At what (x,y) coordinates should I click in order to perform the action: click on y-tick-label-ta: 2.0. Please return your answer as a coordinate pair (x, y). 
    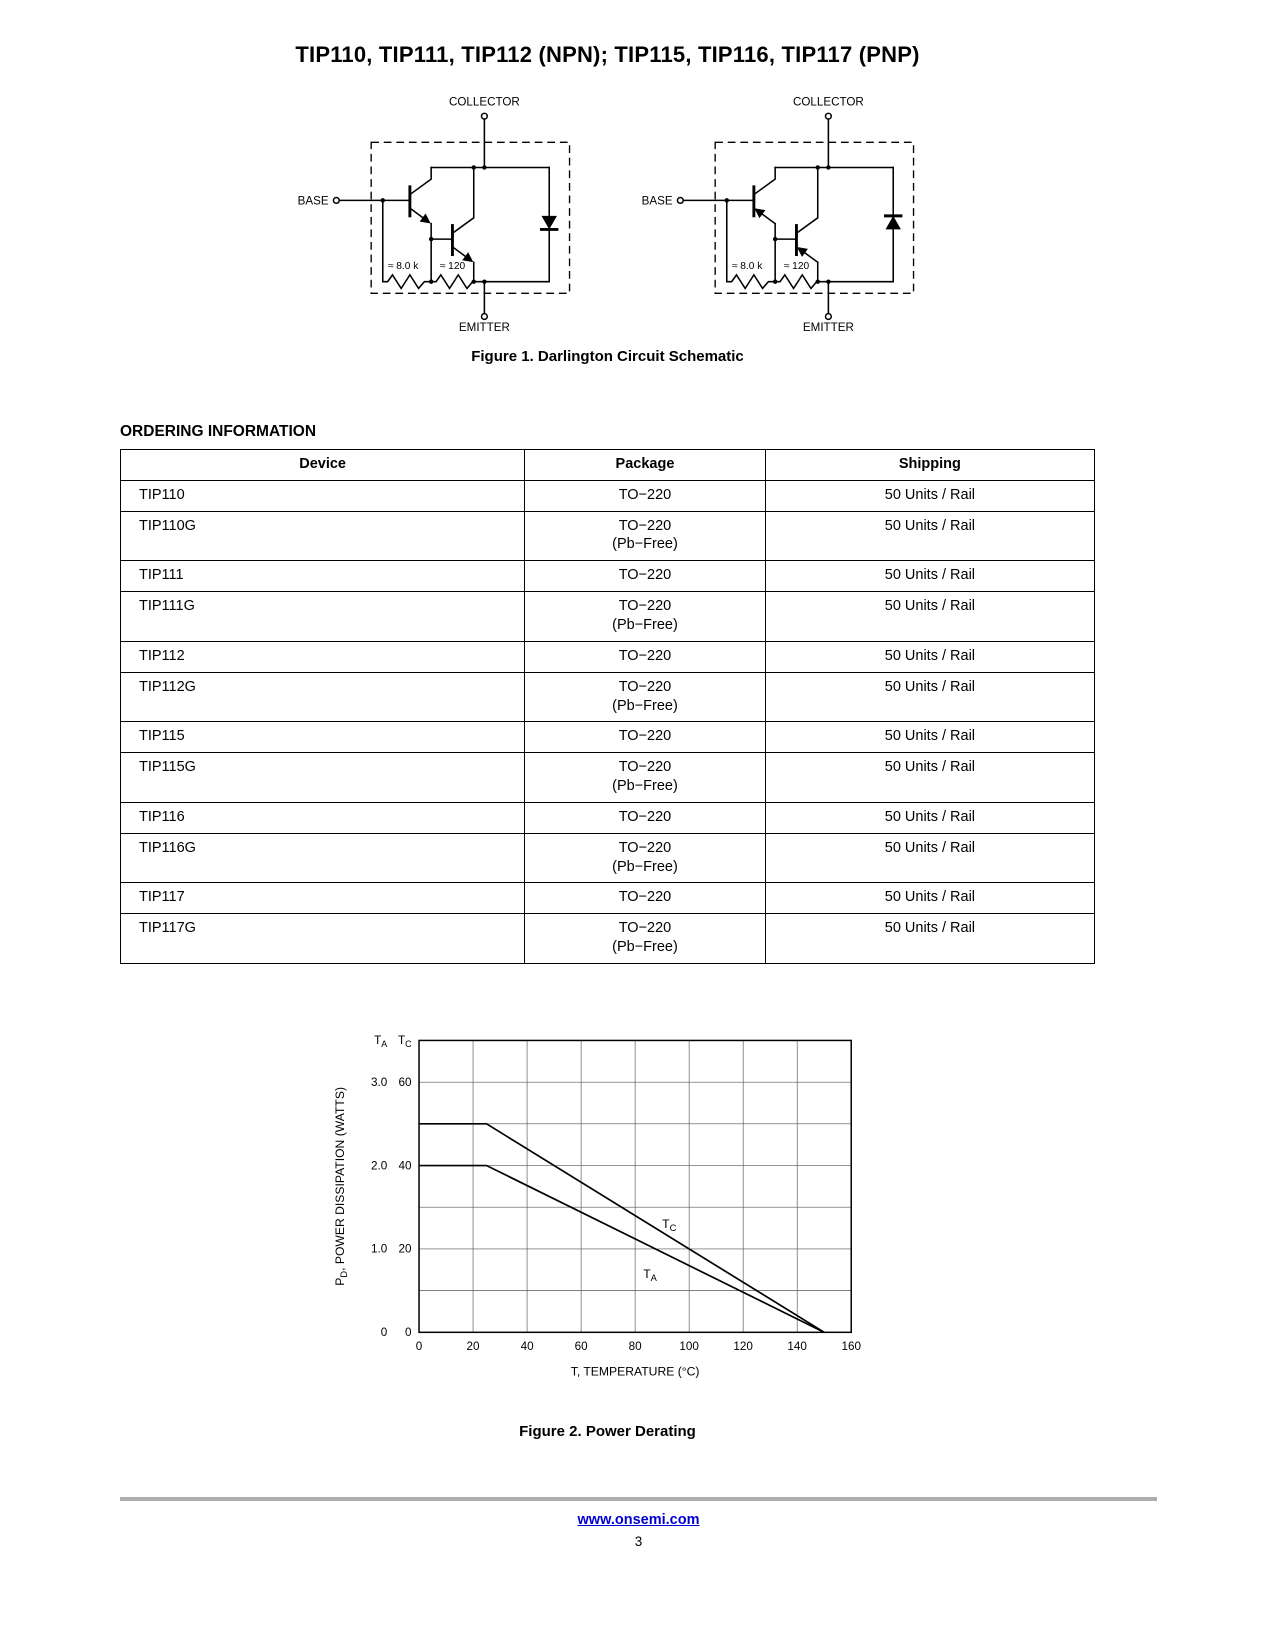
    Looking at the image, I should click on (378, 1165).